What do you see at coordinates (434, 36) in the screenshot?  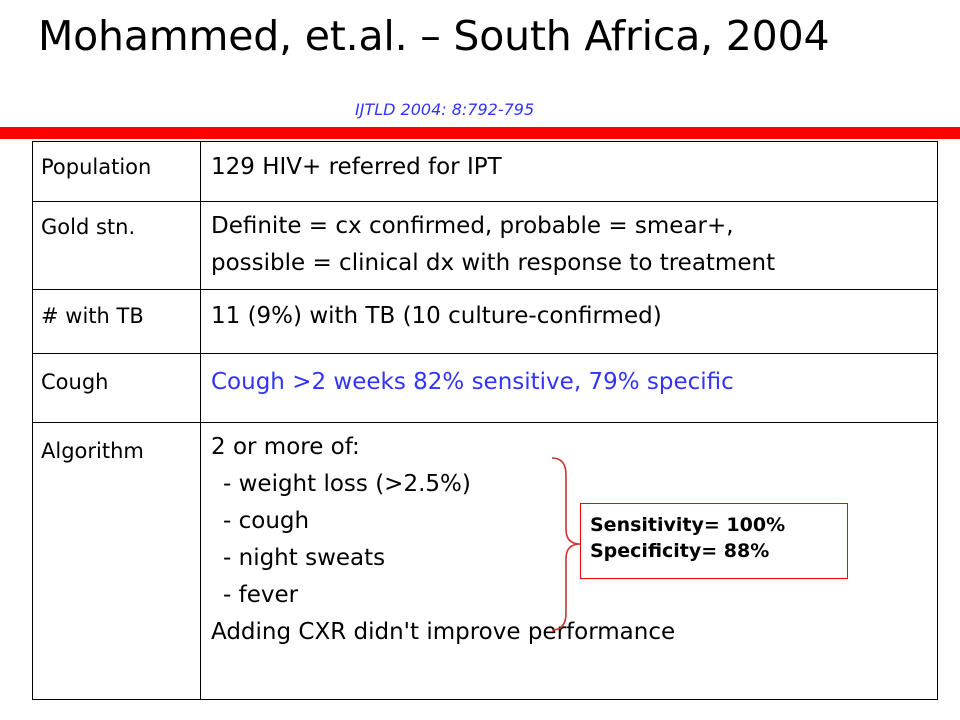 I see `slide-title: Mohammed, et.al. – South Africa, 2004` at bounding box center [434, 36].